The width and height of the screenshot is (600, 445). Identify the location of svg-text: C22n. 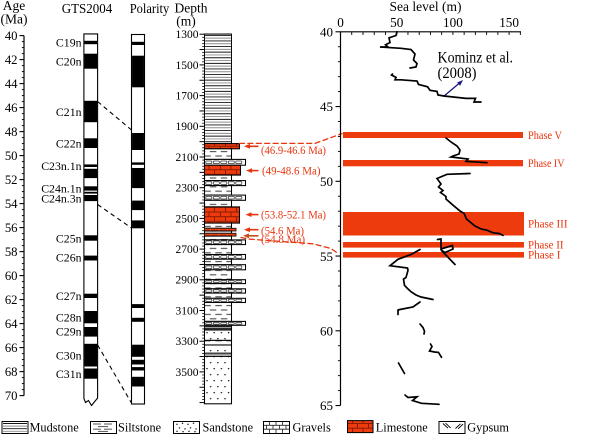
(69, 143).